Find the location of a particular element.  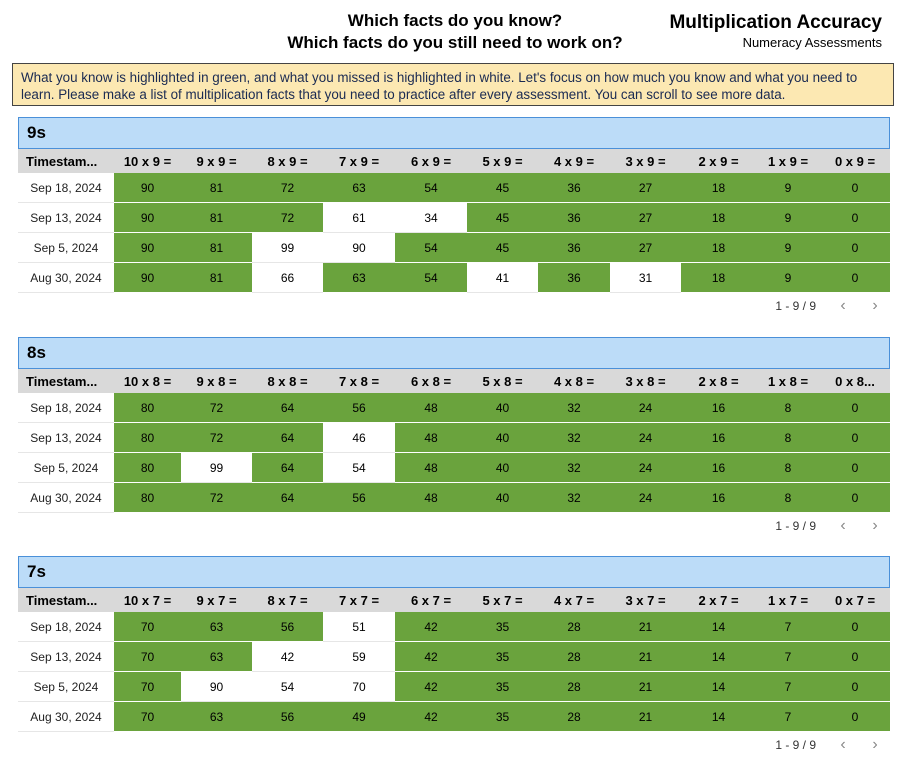

answer-cell-known: 64 is located at coordinates (287, 467).